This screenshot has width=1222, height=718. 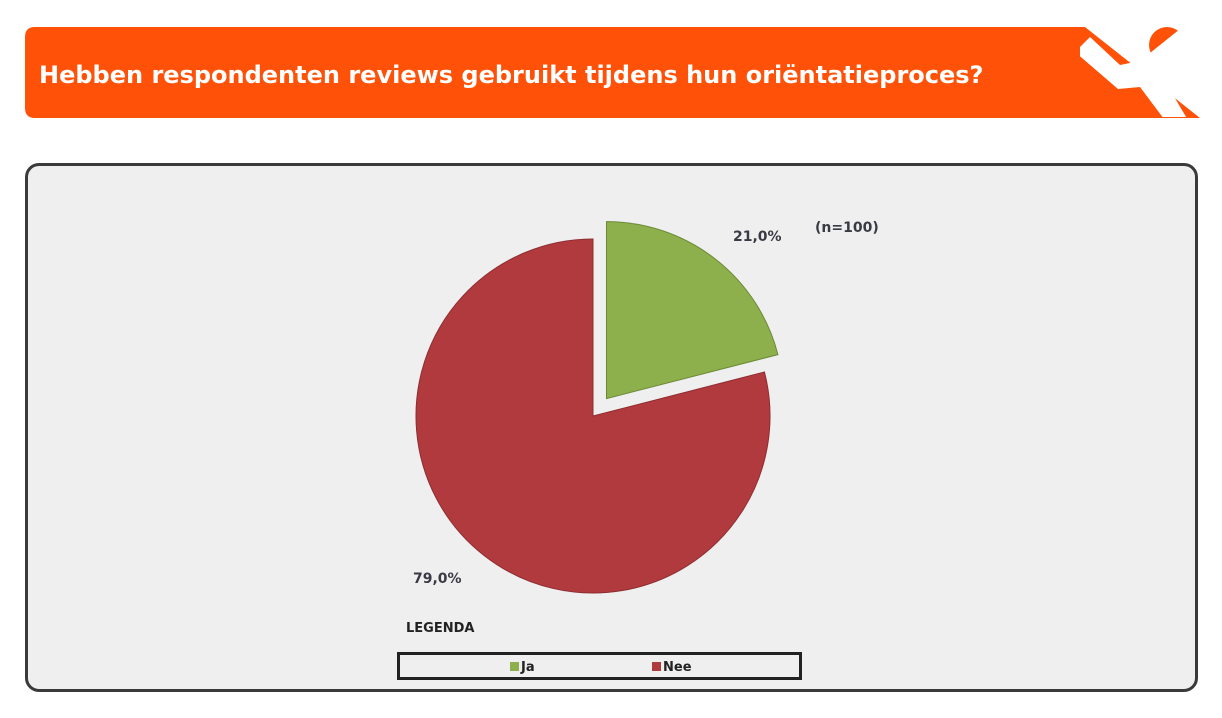 I want to click on person-arms-raised-icon, so click(x=1140, y=71).